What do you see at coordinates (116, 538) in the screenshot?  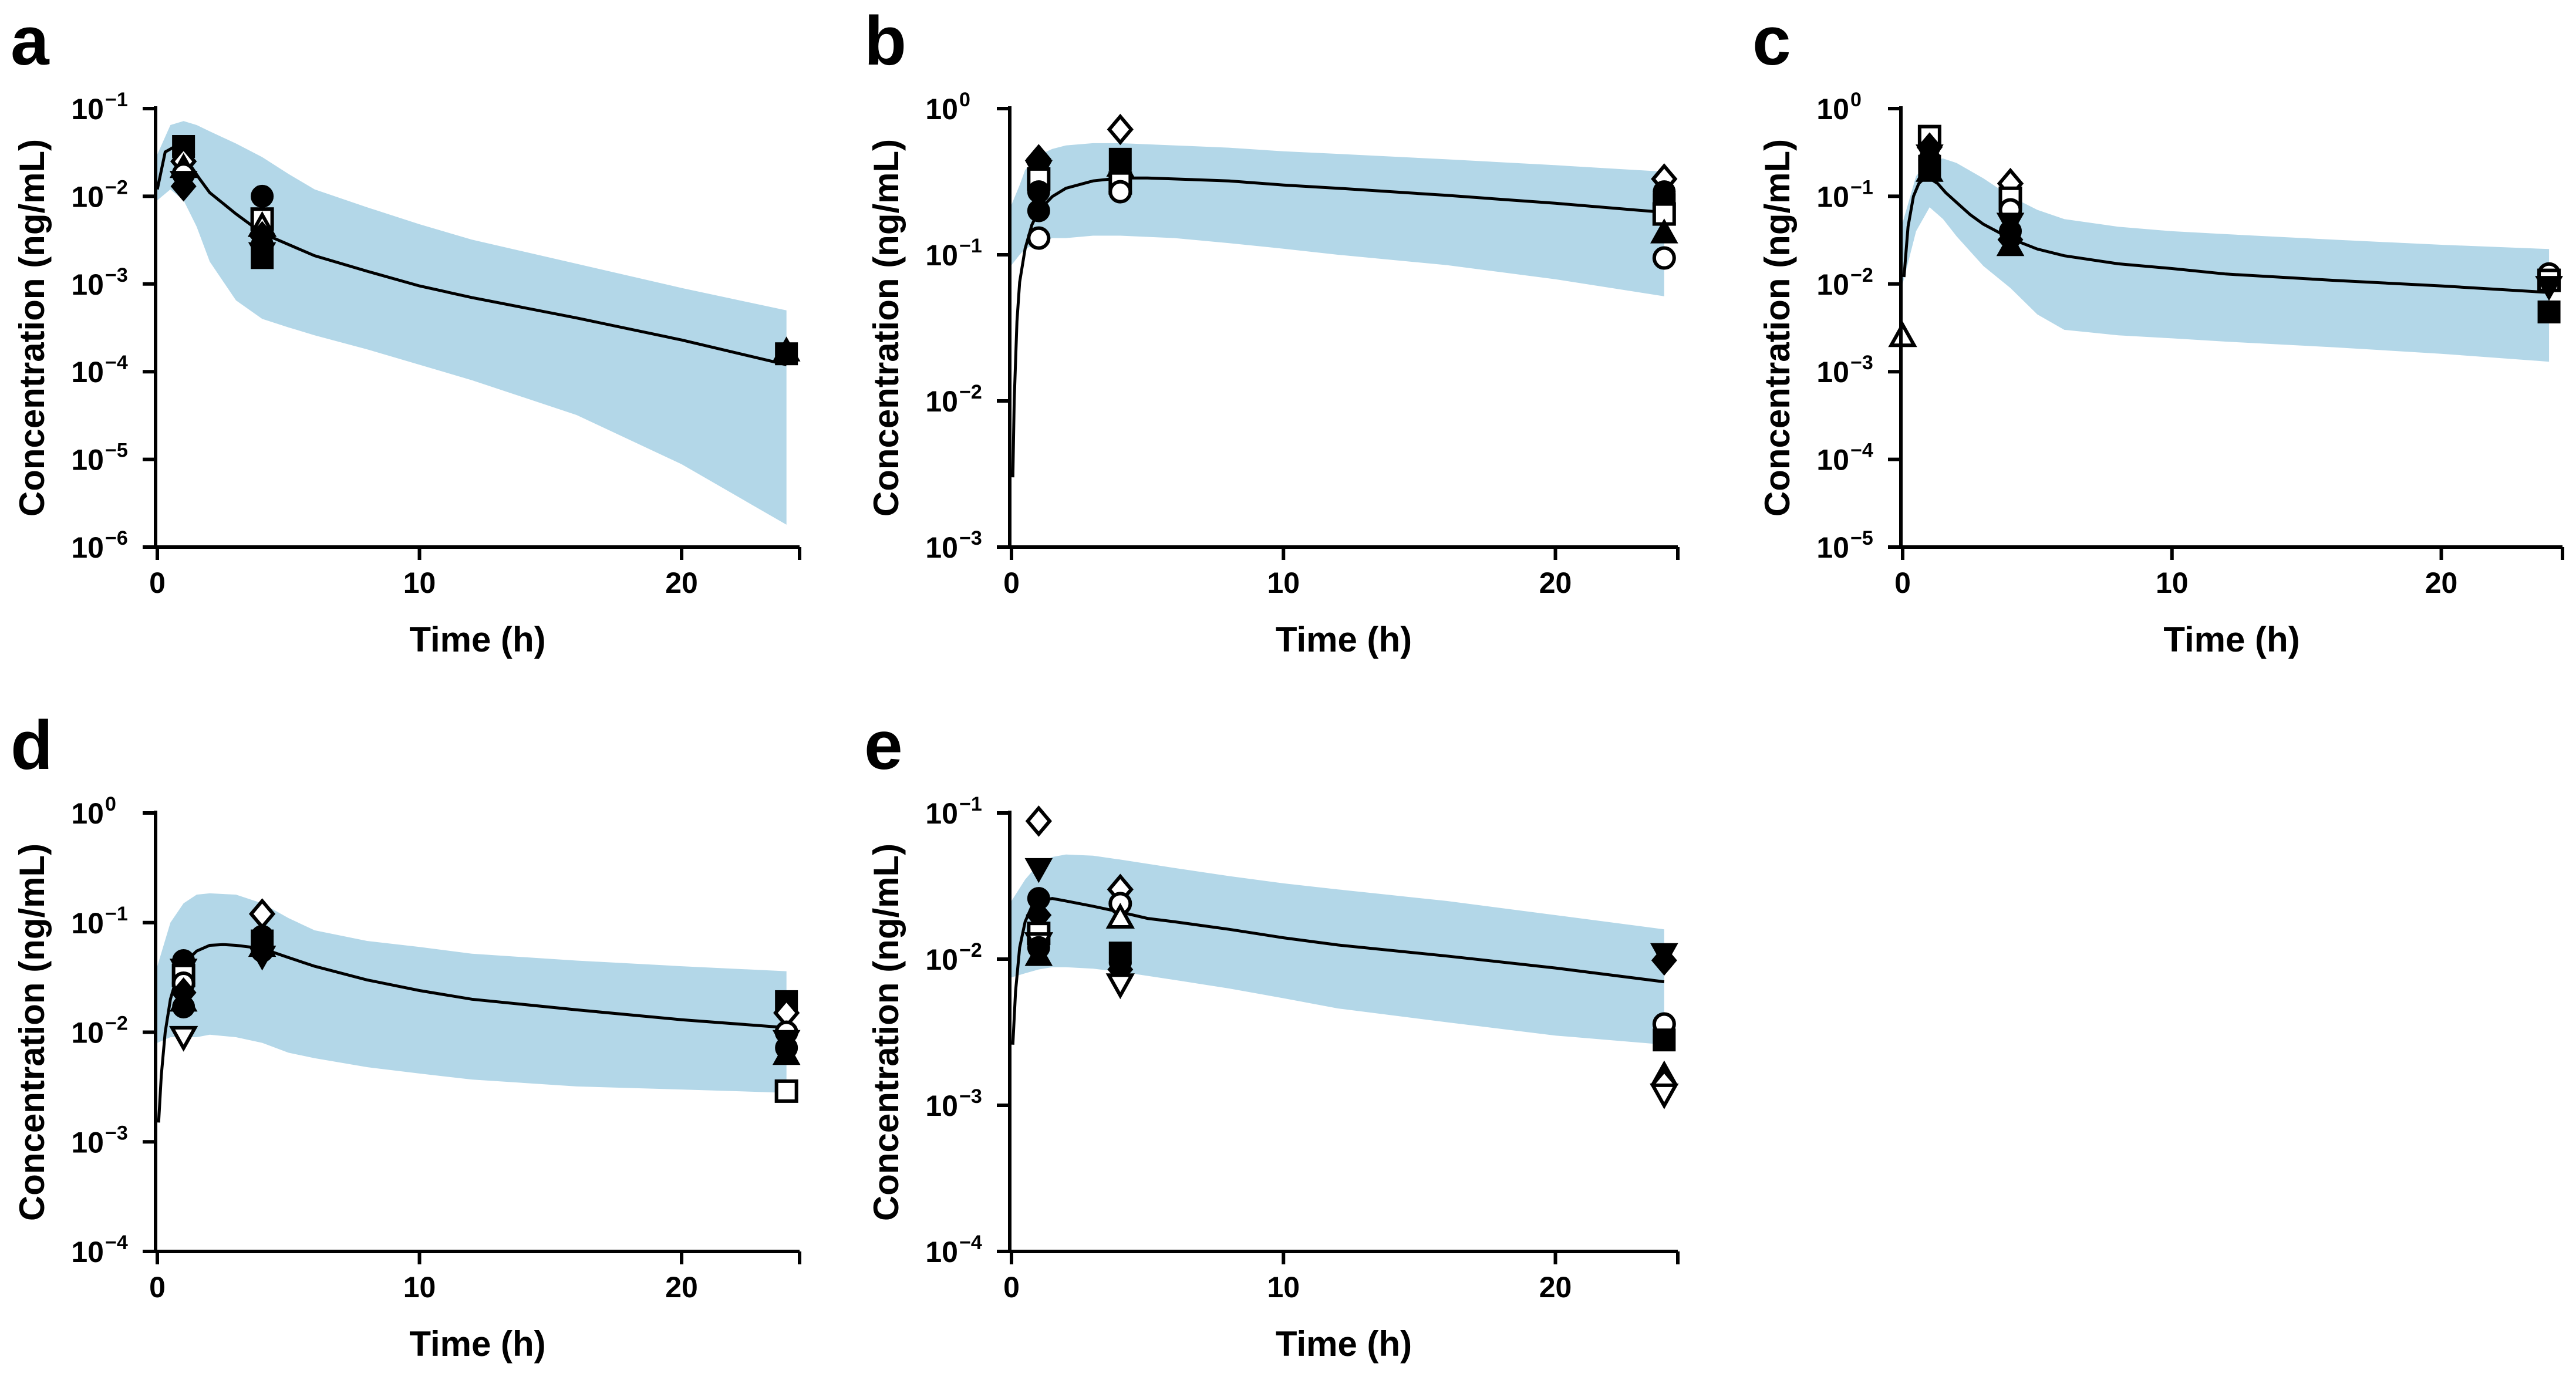 I see `y-tick-exponent: −6` at bounding box center [116, 538].